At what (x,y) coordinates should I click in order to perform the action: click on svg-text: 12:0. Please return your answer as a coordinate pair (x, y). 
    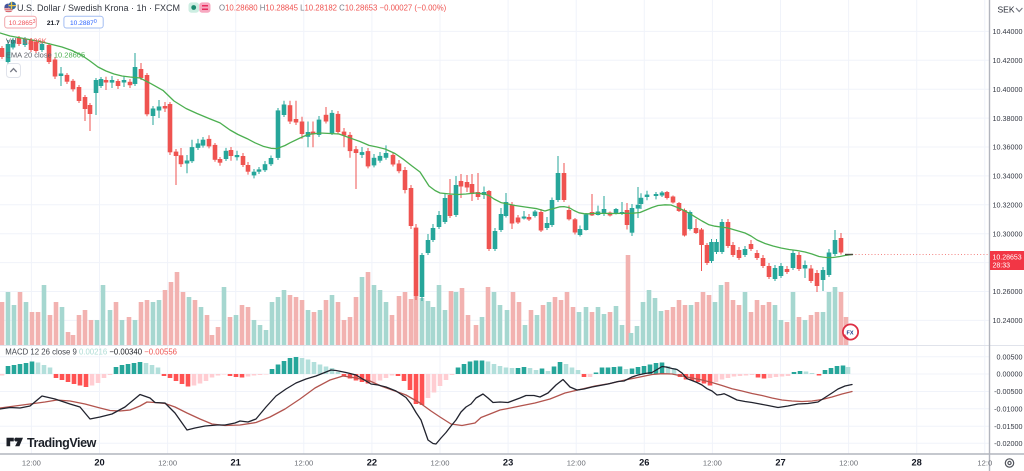
    Looking at the image, I should click on (984, 463).